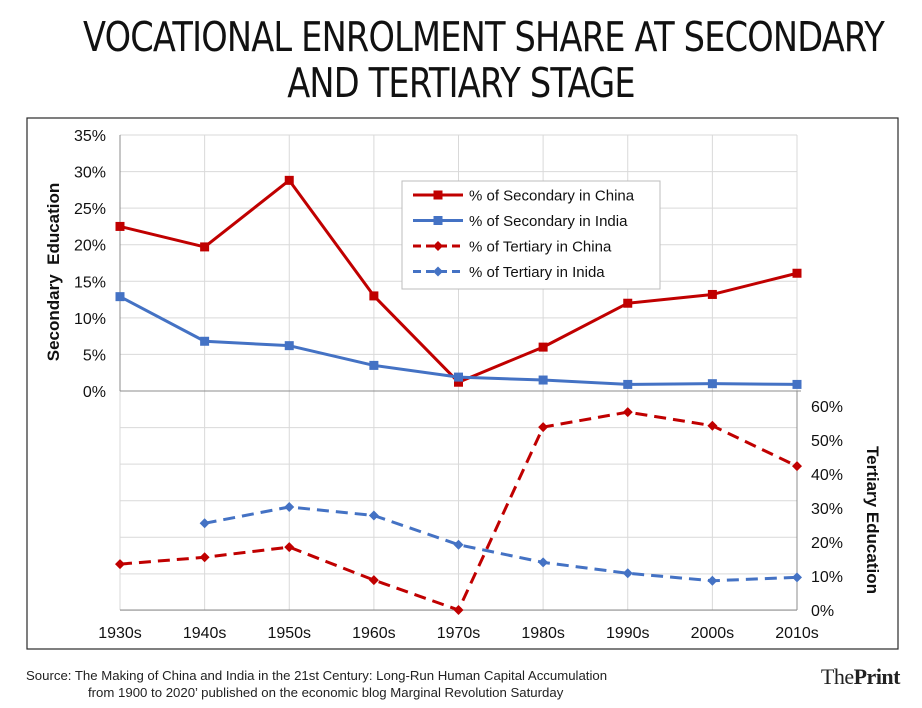 The width and height of the screenshot is (922, 708). I want to click on legend-entry: % of Tertiary in Inida, so click(509, 272).